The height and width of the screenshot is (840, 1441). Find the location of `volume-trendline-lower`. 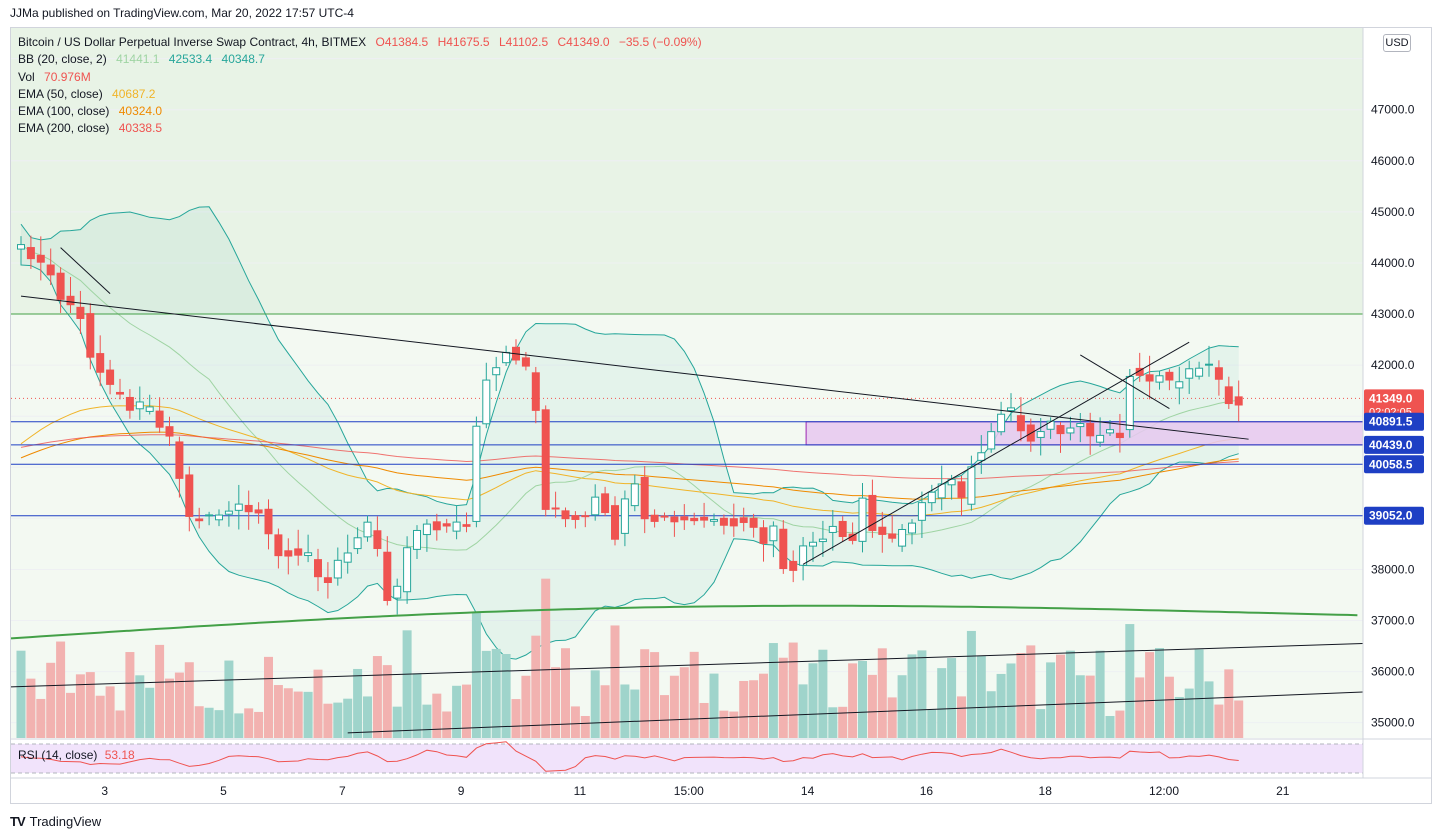

volume-trendline-lower is located at coordinates (855, 712).